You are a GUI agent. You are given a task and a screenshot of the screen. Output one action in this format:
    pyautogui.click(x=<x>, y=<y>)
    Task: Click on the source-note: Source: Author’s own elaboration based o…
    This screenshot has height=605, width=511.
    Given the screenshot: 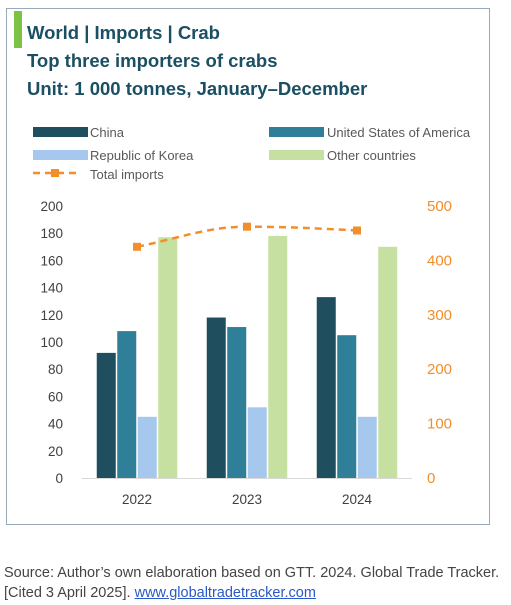 What is the action you would take?
    pyautogui.click(x=254, y=583)
    